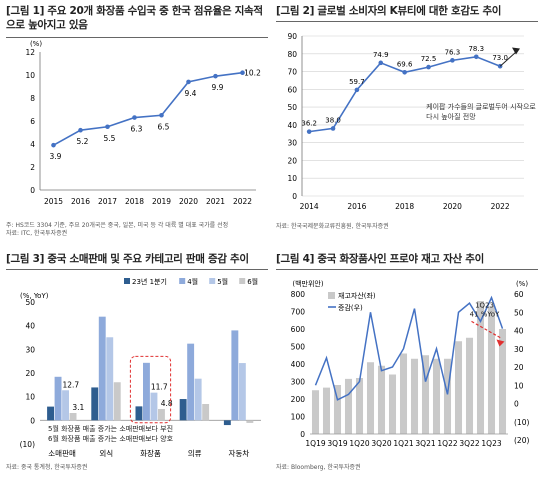 The height and width of the screenshot is (478, 540). I want to click on y-tick-label: 300, so click(298, 382).